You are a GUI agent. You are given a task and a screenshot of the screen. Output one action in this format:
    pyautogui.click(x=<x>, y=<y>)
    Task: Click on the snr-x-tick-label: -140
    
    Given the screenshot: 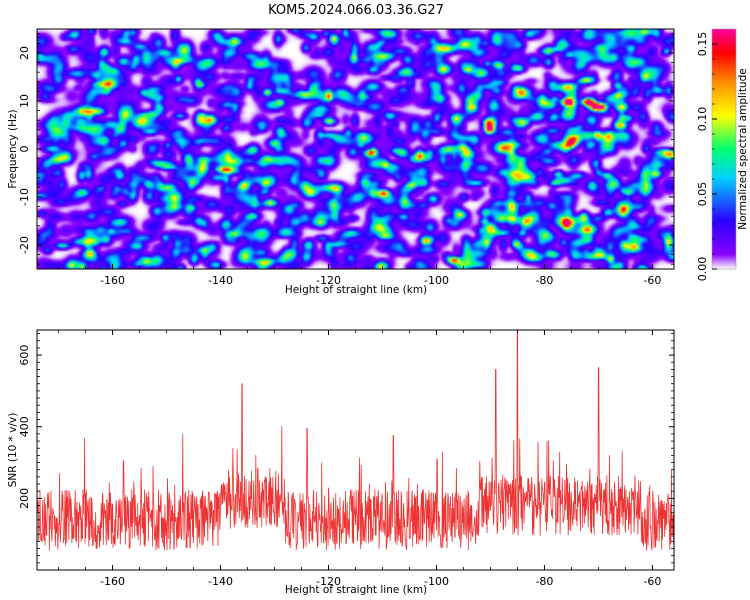 What is the action you would take?
    pyautogui.click(x=220, y=581)
    